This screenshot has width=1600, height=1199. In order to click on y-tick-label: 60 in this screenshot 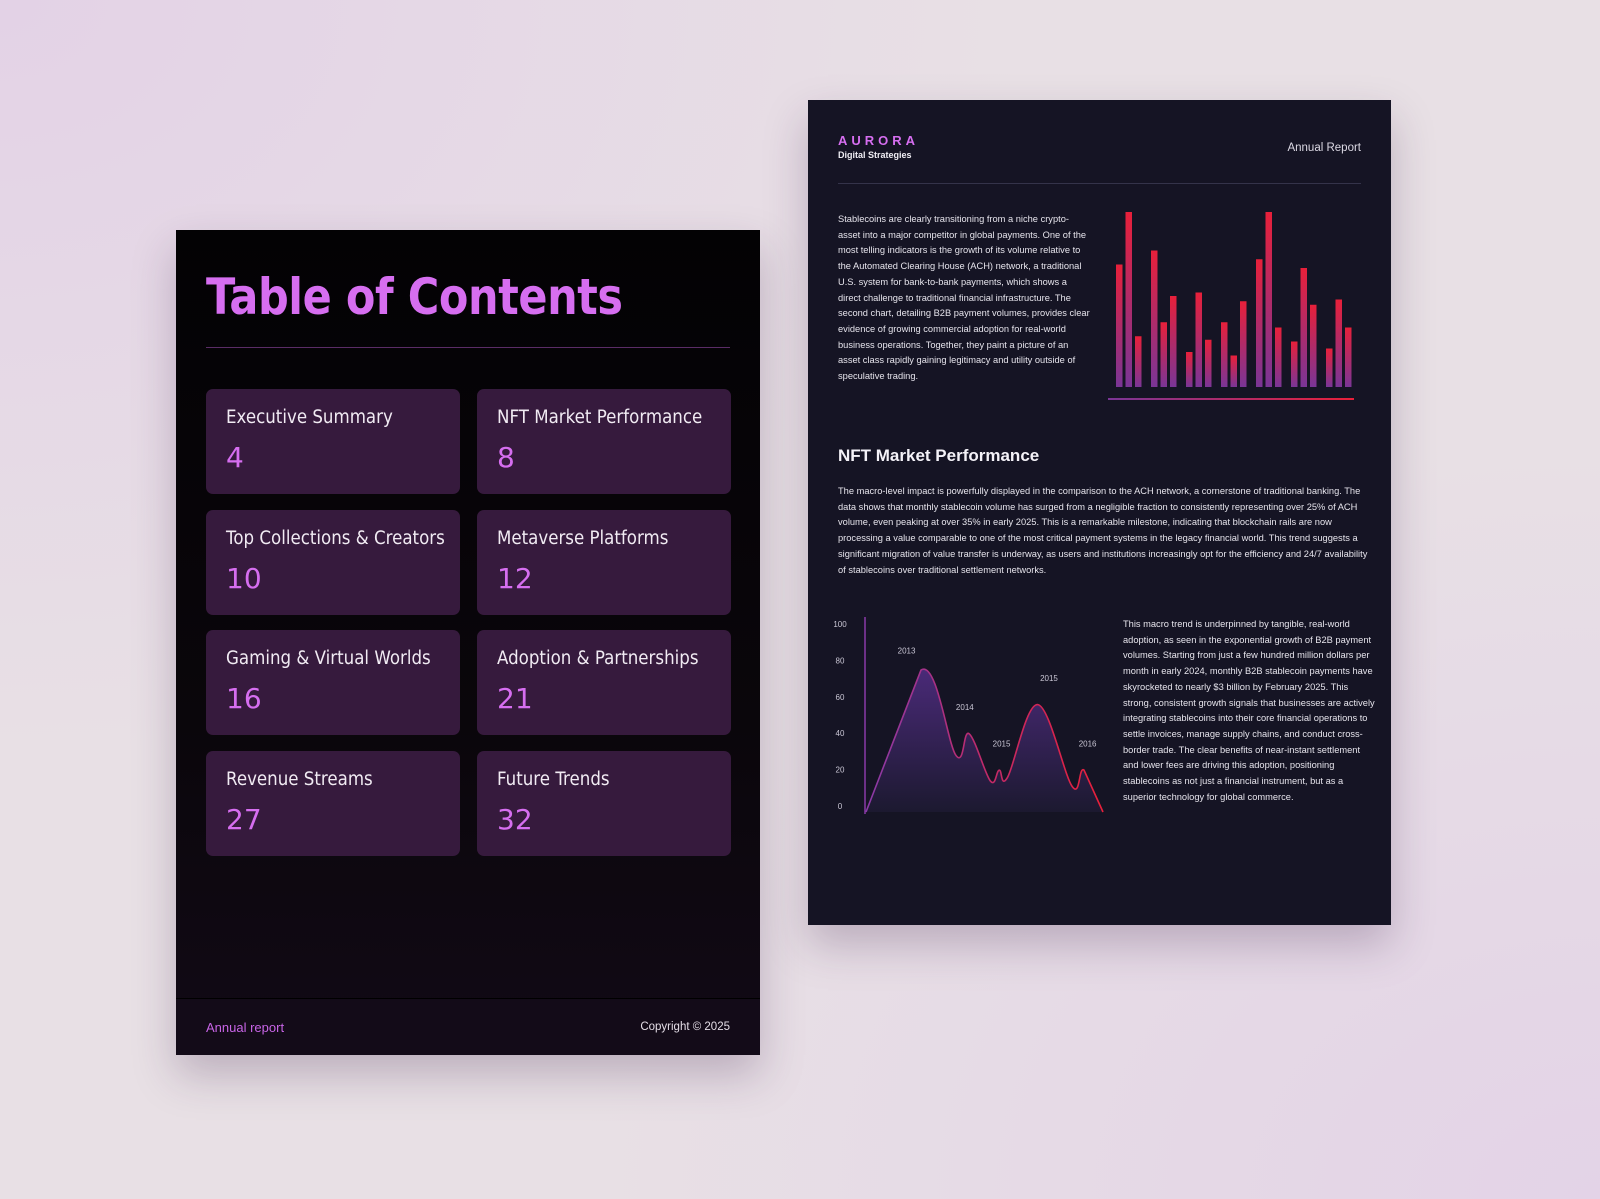, I will do `click(840, 697)`.